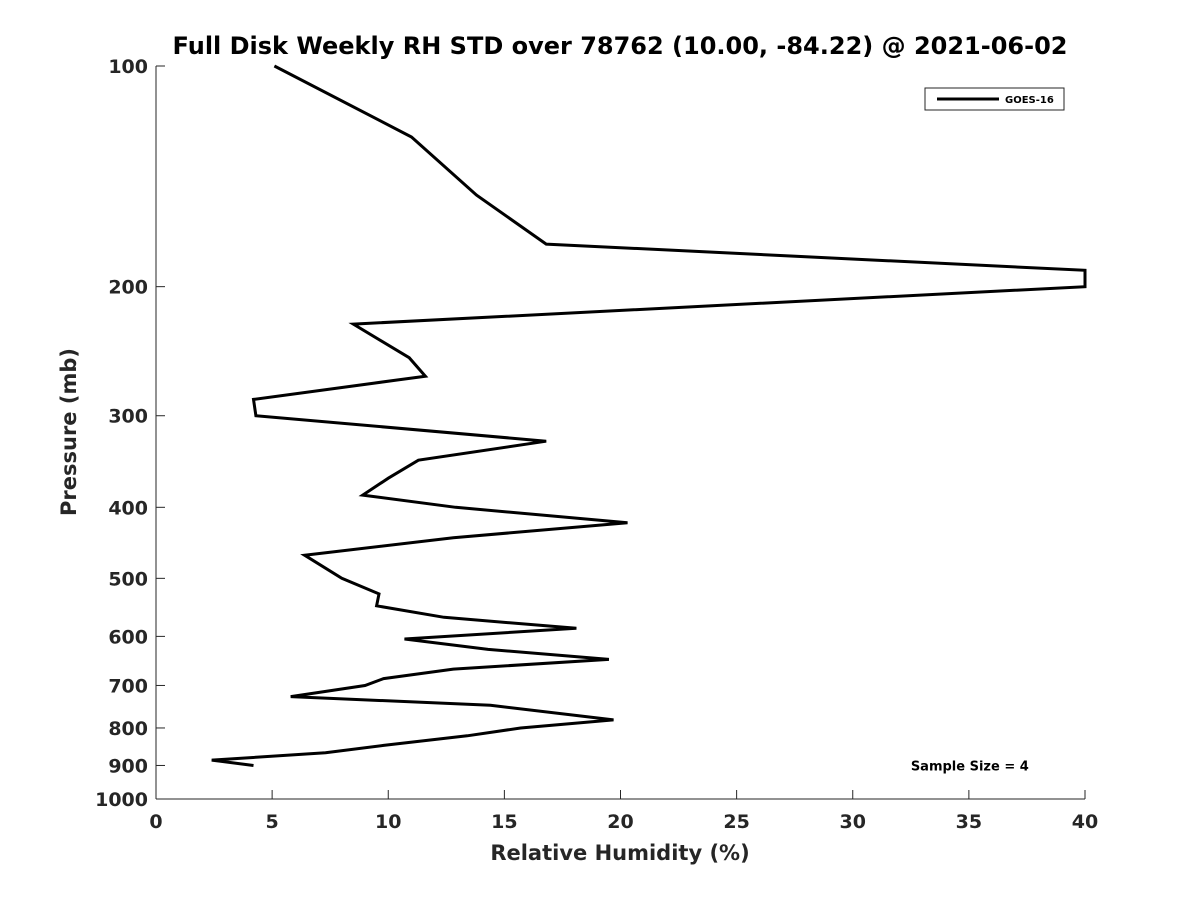  Describe the element at coordinates (620, 822) in the screenshot. I see `x-tick-label: 20` at that location.